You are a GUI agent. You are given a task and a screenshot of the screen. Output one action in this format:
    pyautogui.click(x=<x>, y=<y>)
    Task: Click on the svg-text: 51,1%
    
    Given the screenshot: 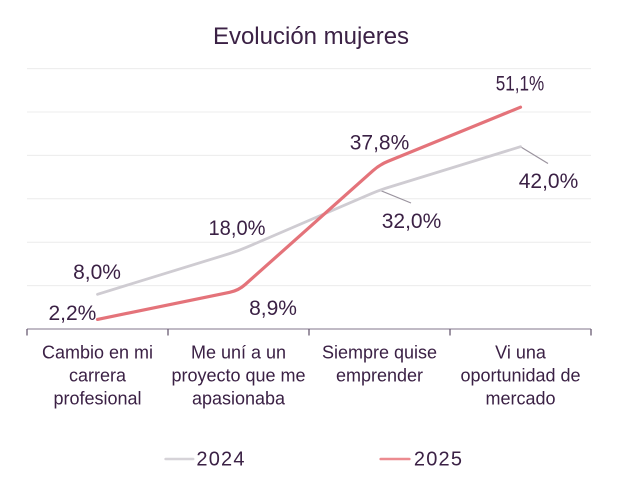 What is the action you would take?
    pyautogui.click(x=520, y=84)
    